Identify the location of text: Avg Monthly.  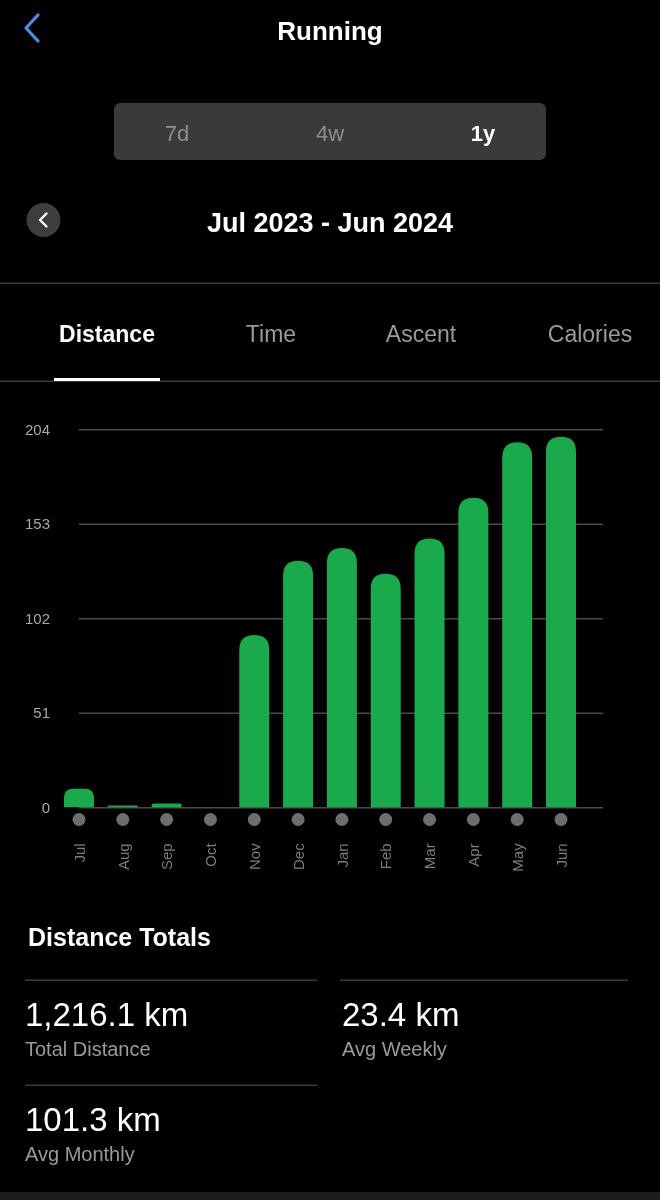
(80, 1154).